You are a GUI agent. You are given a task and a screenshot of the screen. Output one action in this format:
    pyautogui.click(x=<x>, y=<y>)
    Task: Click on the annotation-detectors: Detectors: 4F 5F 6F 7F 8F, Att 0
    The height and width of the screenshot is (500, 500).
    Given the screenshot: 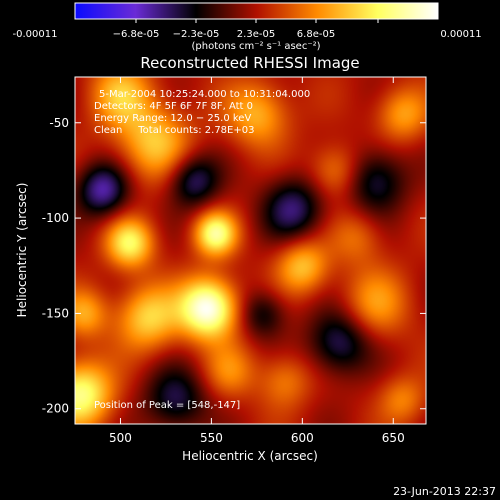 What is the action you would take?
    pyautogui.click(x=173, y=106)
    